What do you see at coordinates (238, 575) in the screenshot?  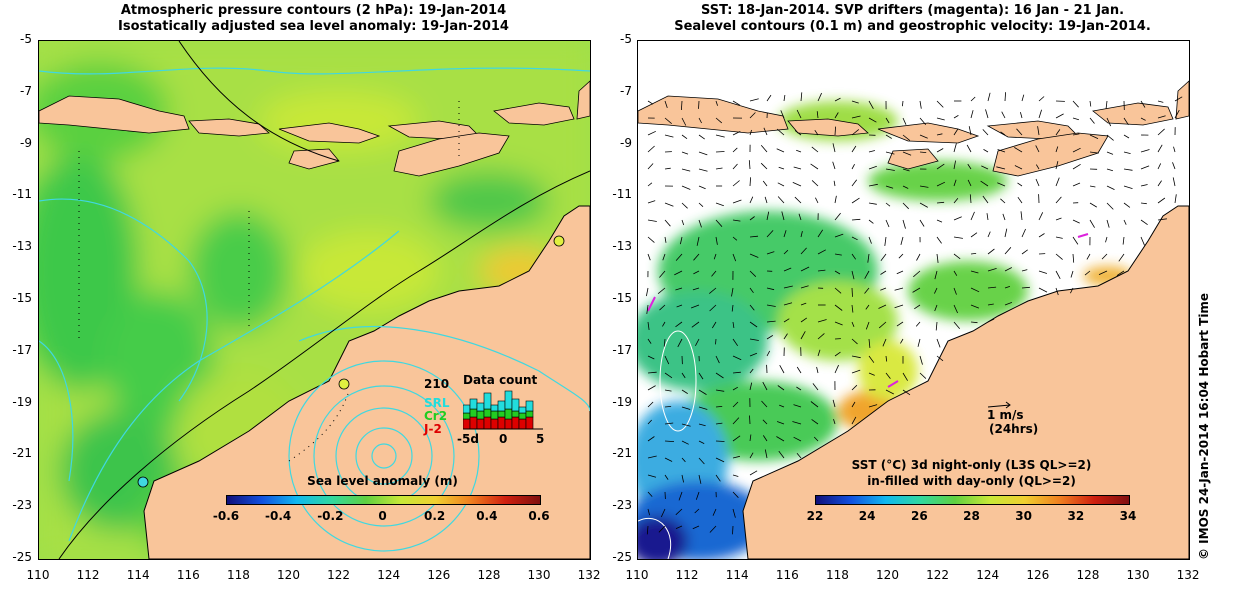 I see `lon-tick-label: 118` at bounding box center [238, 575].